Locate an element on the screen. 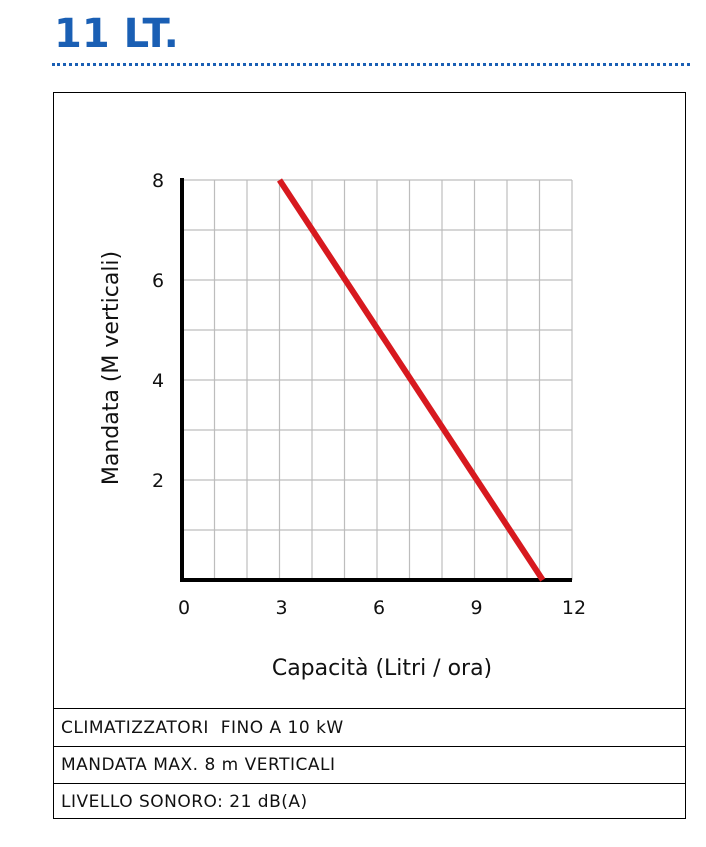 The image size is (706, 847). y-tick-label: 4 is located at coordinates (158, 381).